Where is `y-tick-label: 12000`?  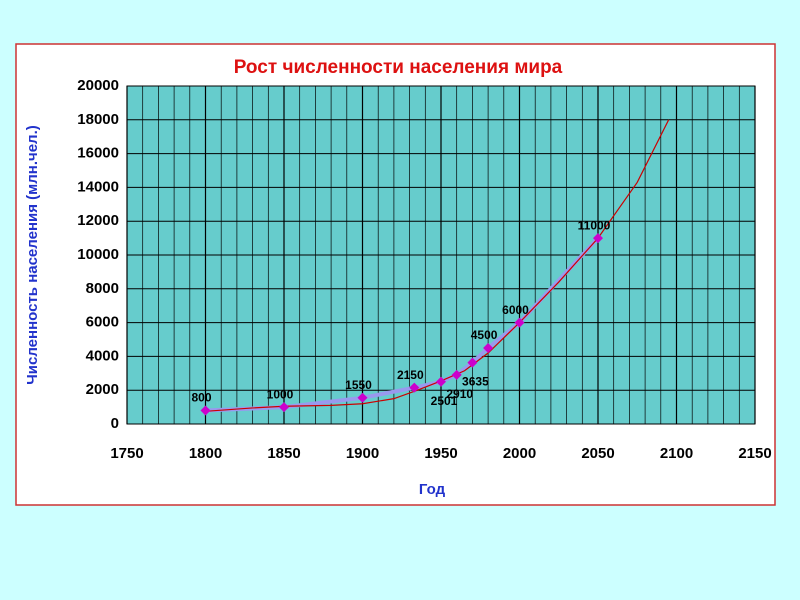 y-tick-label: 12000 is located at coordinates (98, 220).